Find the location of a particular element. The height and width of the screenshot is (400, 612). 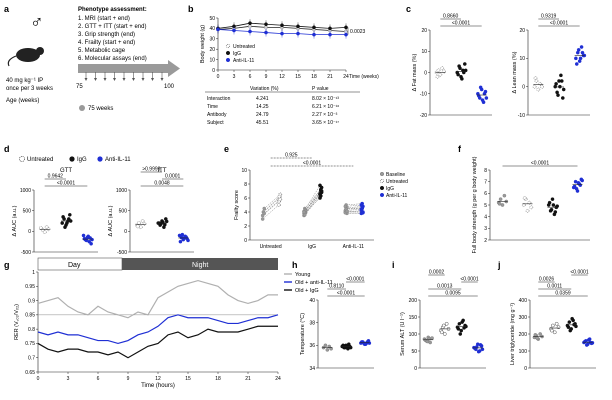

legend-marker-75weeks is located at coordinates (82, 108).